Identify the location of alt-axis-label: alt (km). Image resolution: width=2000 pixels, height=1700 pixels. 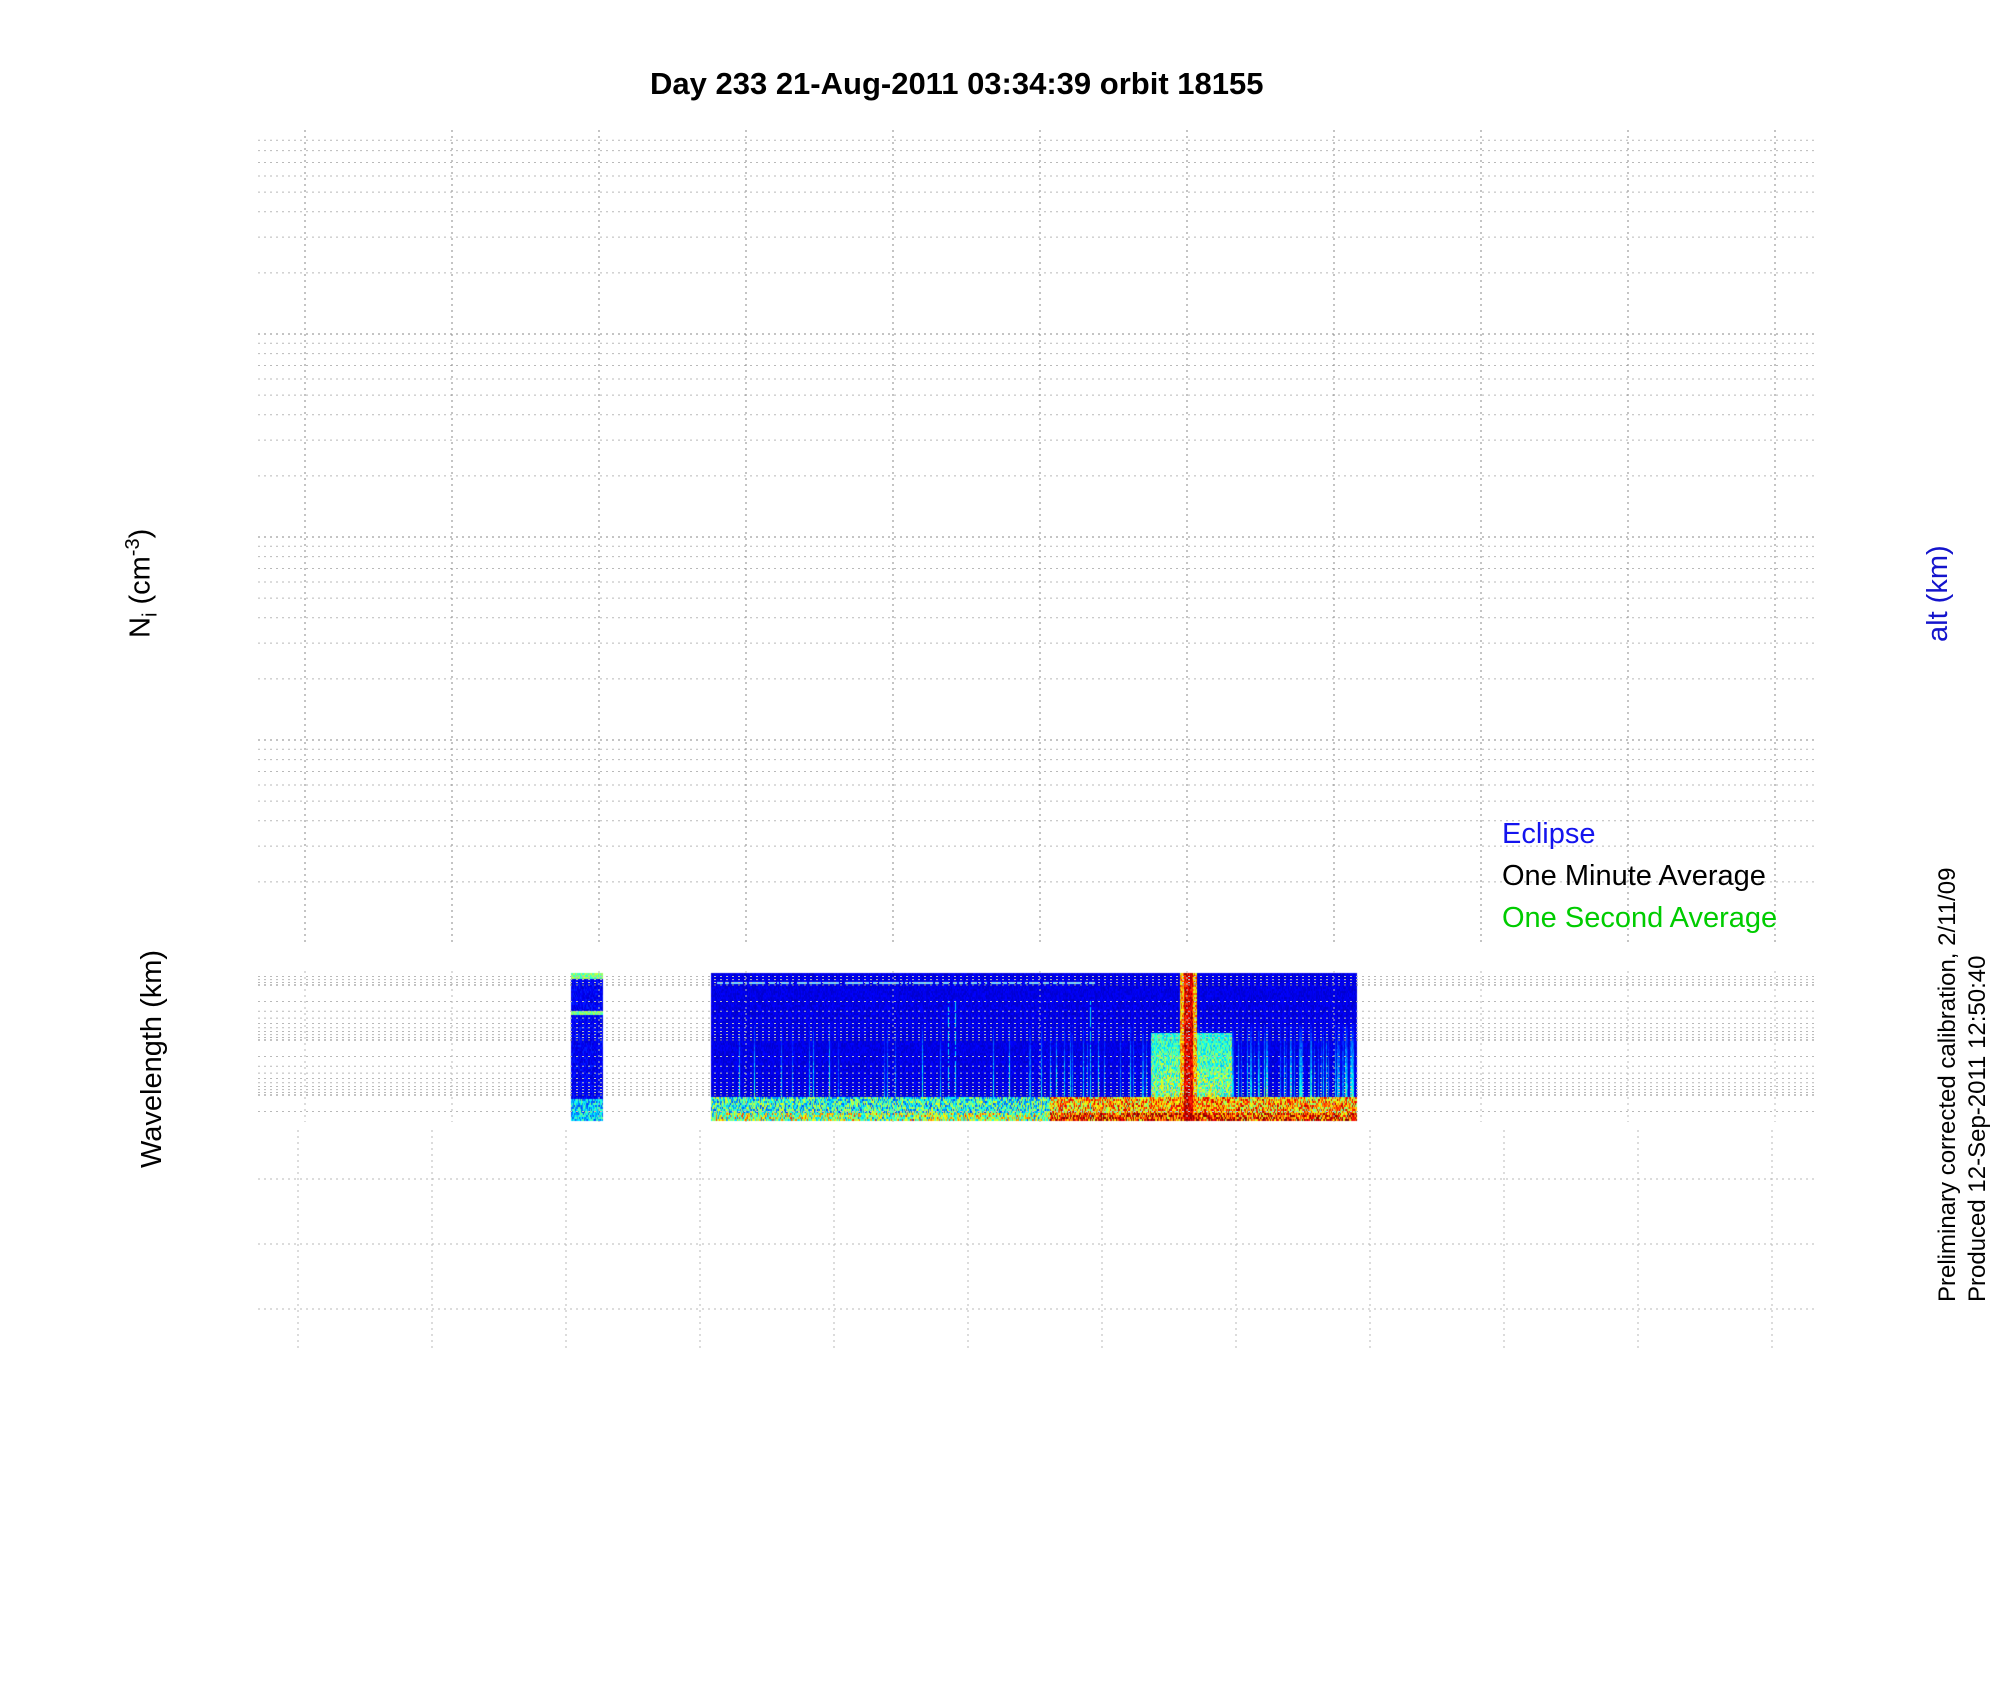
(1938, 593).